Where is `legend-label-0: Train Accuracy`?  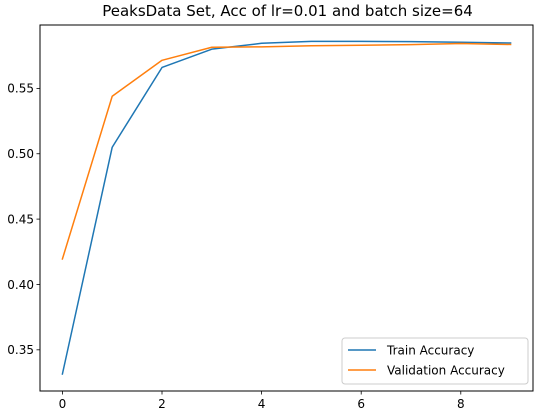
legend-label-0: Train Accuracy is located at coordinates (430, 350).